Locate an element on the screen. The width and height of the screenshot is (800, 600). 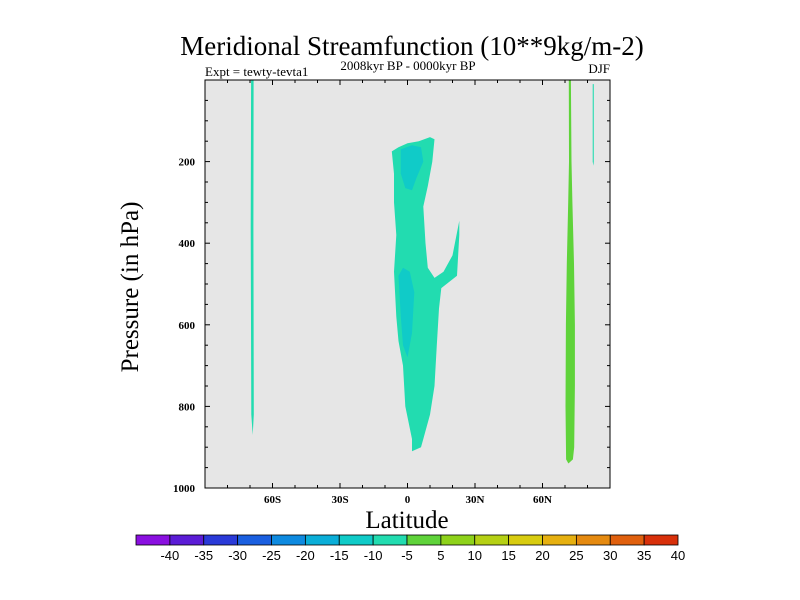
y-tick-label: 800 is located at coordinates (187, 407).